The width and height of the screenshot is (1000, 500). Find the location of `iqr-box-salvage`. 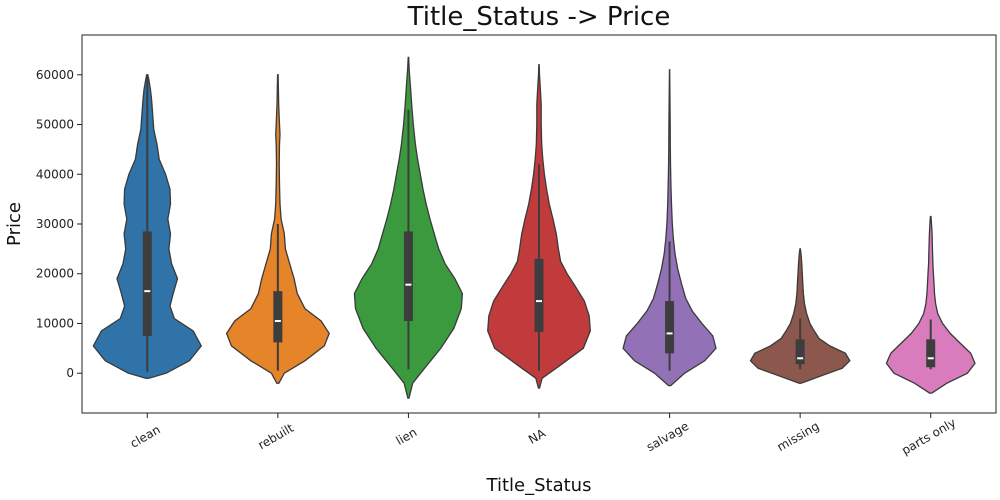

iqr-box-salvage is located at coordinates (670, 327).